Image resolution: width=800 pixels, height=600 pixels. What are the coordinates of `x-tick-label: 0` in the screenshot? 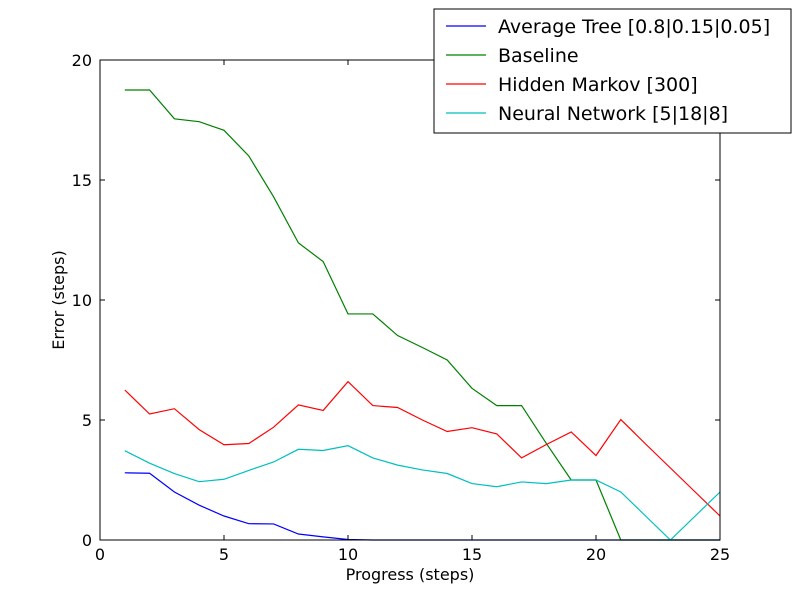 It's located at (100, 554).